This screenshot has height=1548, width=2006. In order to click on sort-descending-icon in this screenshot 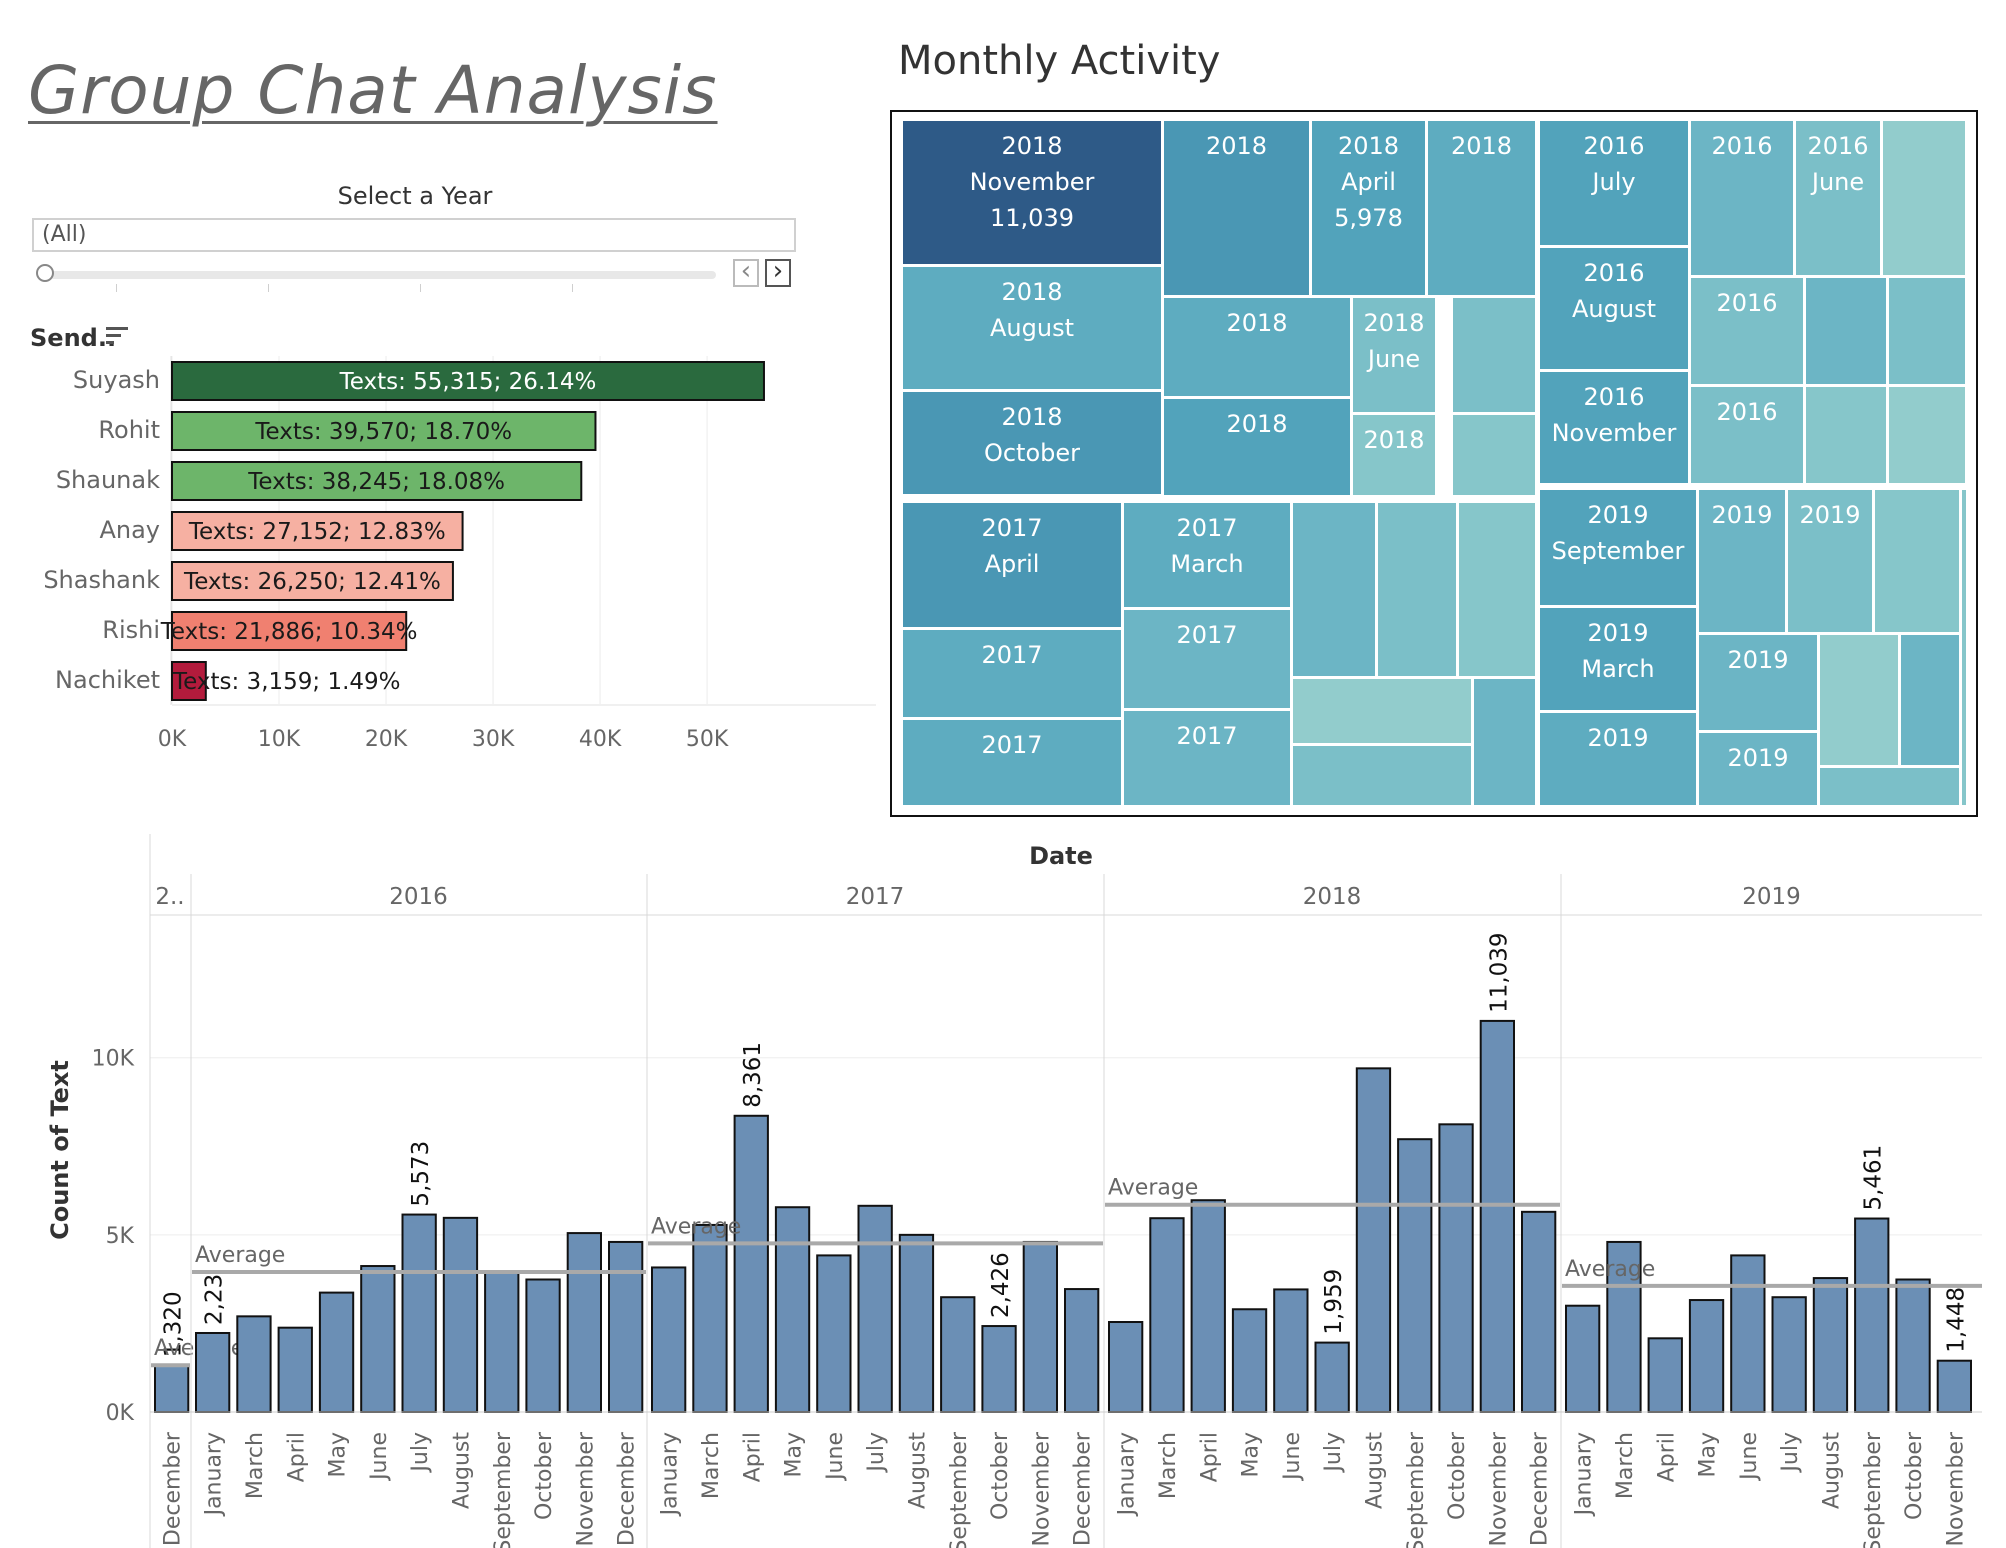, I will do `click(118, 336)`.